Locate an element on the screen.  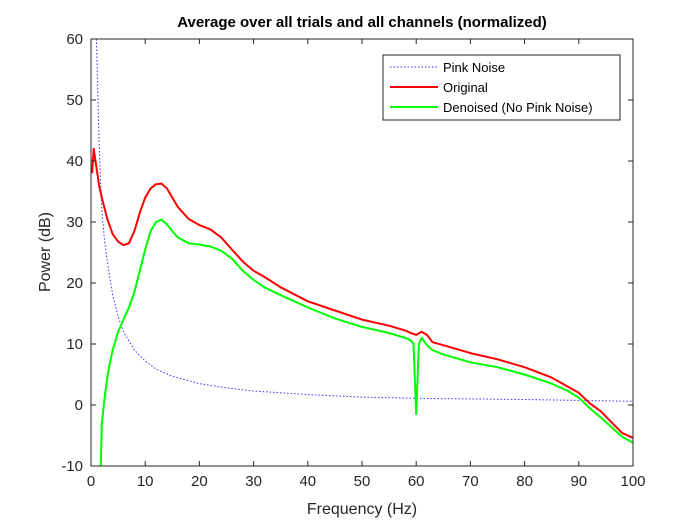
x-tick-label: 10 is located at coordinates (145, 481).